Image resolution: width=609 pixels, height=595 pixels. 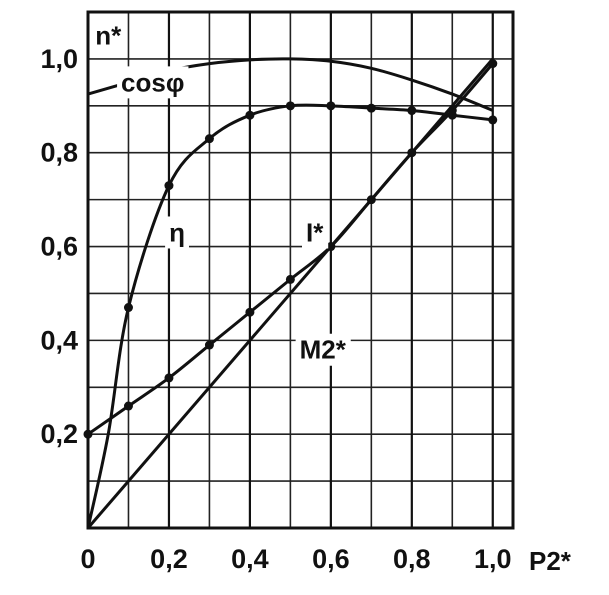 What do you see at coordinates (331, 559) in the screenshot?
I see `x-tick-label: 0,6` at bounding box center [331, 559].